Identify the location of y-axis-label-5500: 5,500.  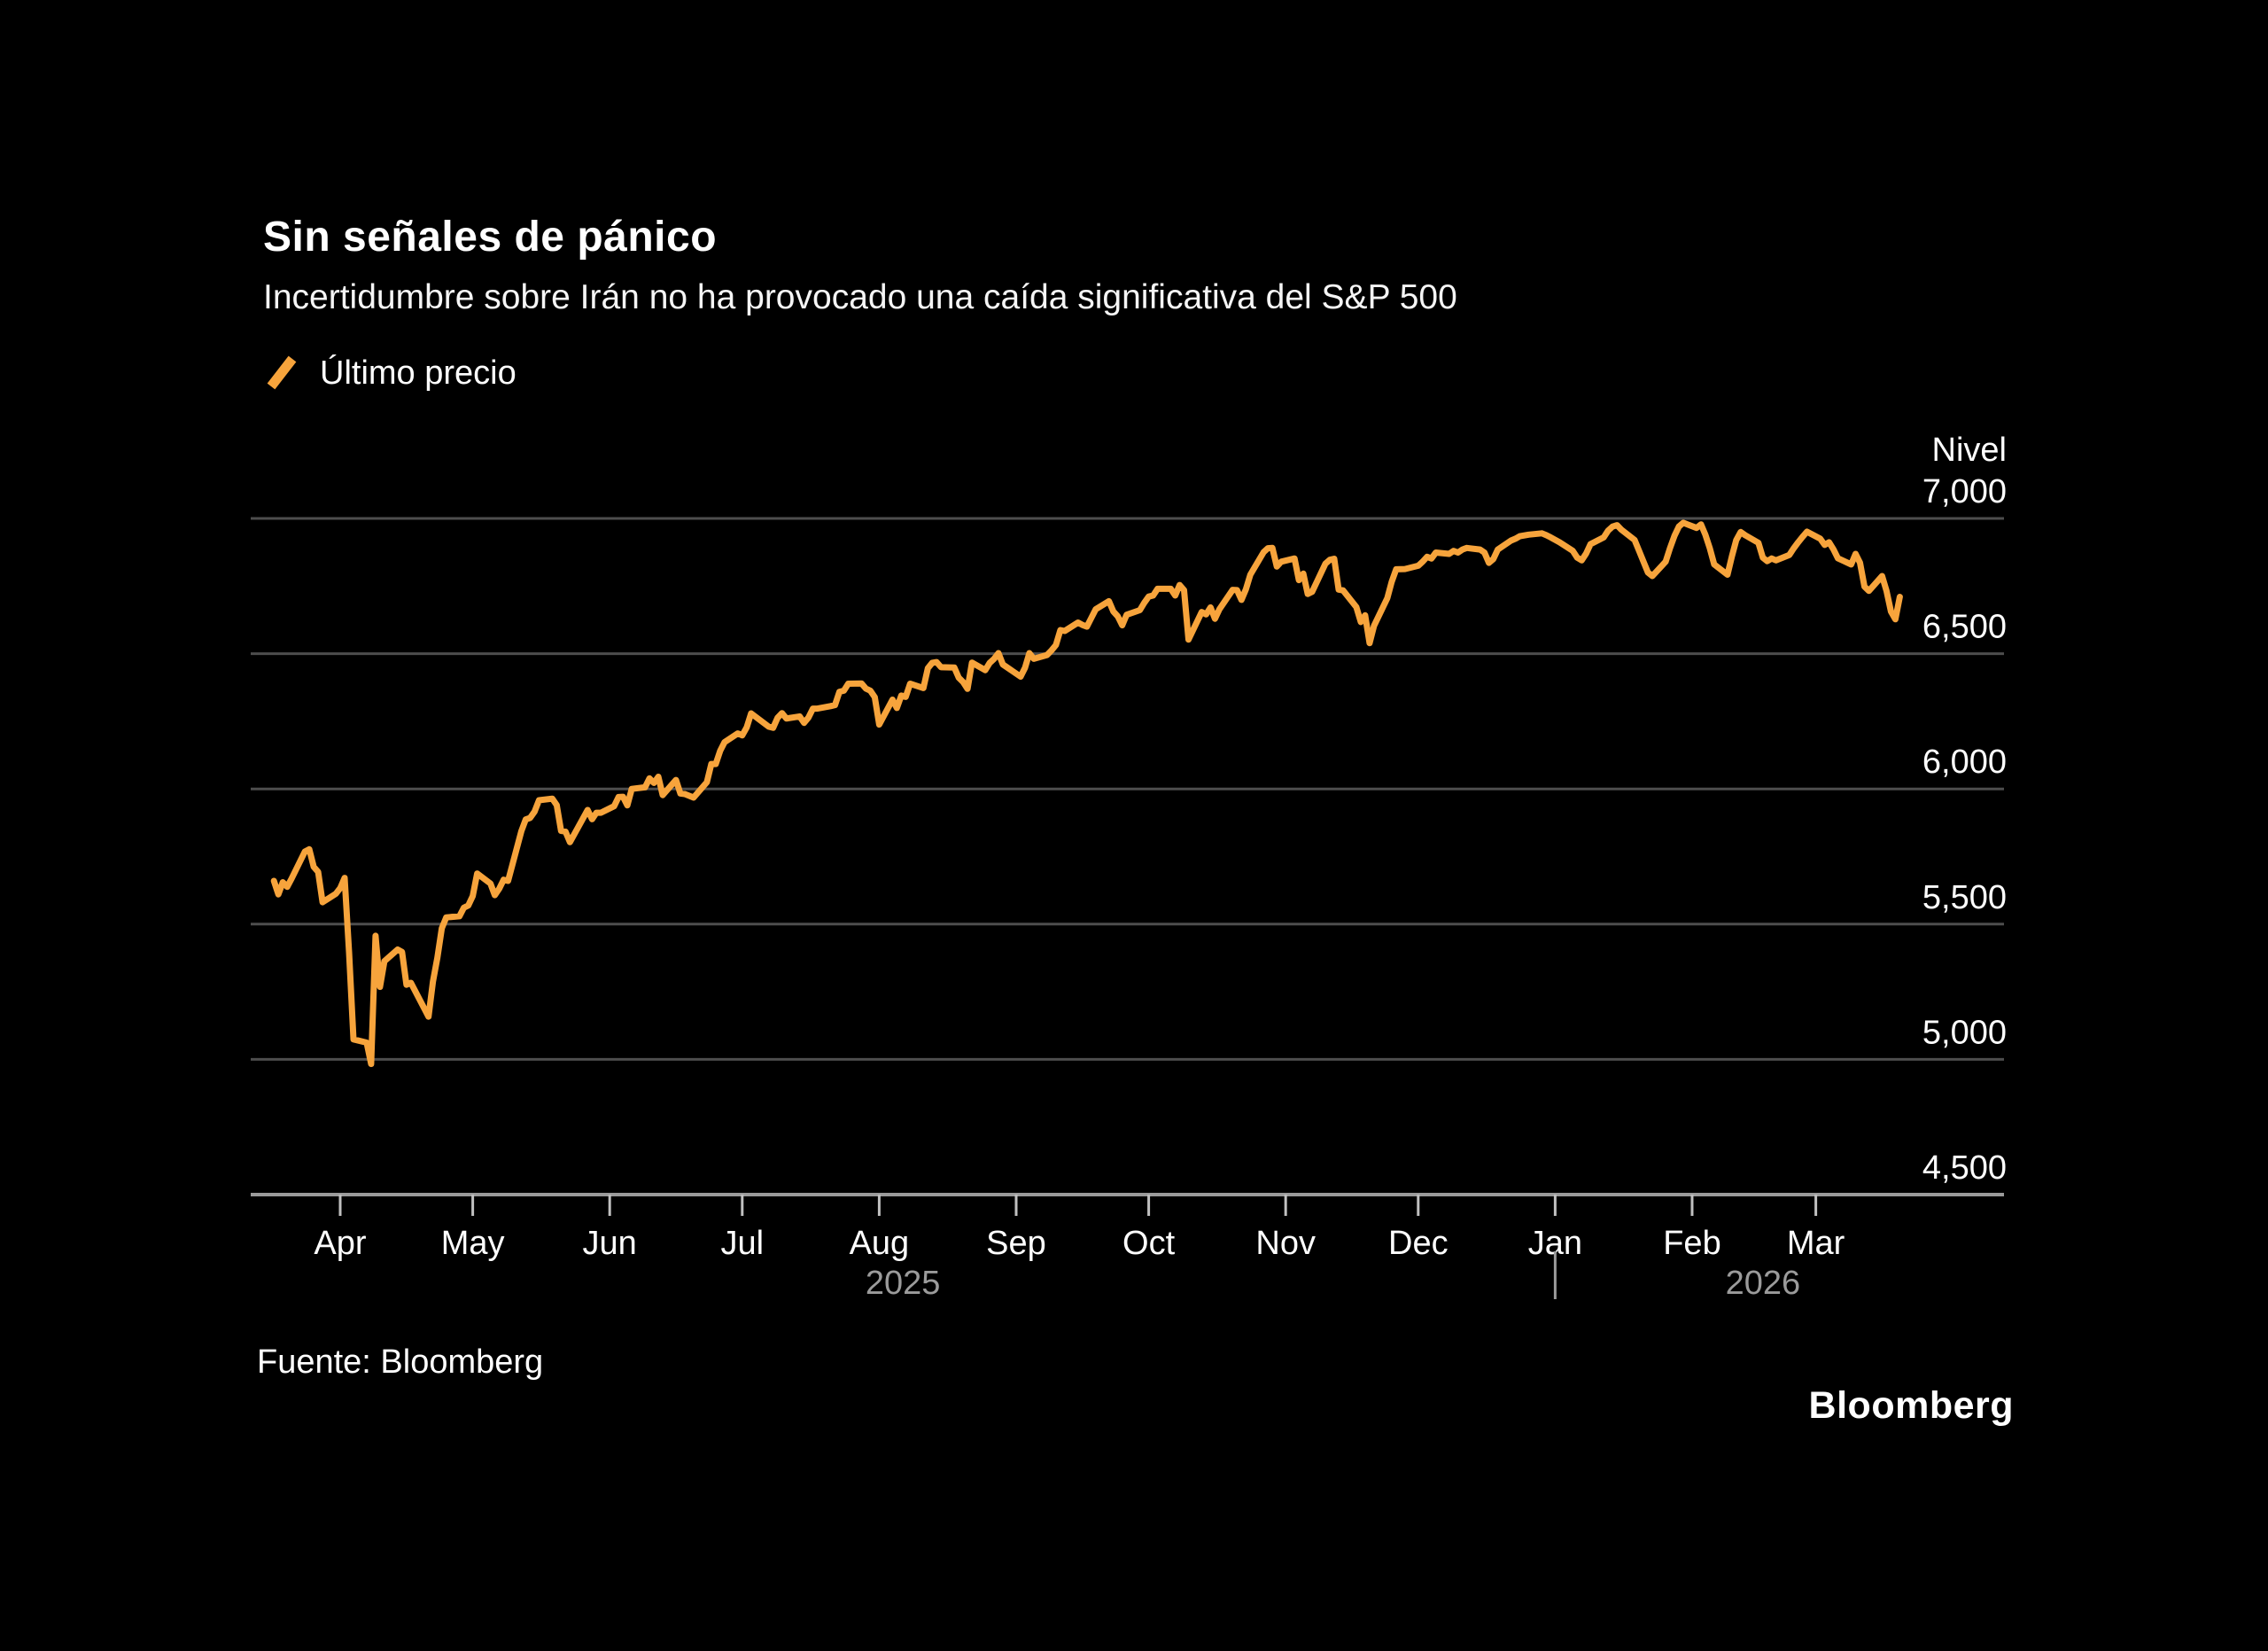
(1965, 897).